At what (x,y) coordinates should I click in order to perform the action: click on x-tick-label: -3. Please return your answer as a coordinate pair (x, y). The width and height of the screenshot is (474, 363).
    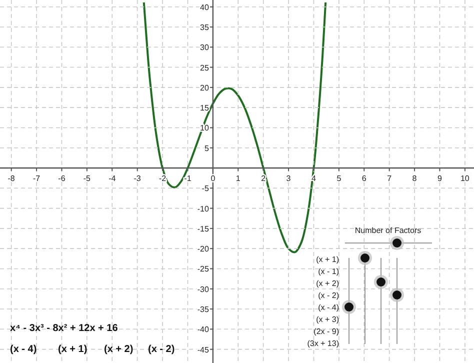
    Looking at the image, I should click on (138, 179).